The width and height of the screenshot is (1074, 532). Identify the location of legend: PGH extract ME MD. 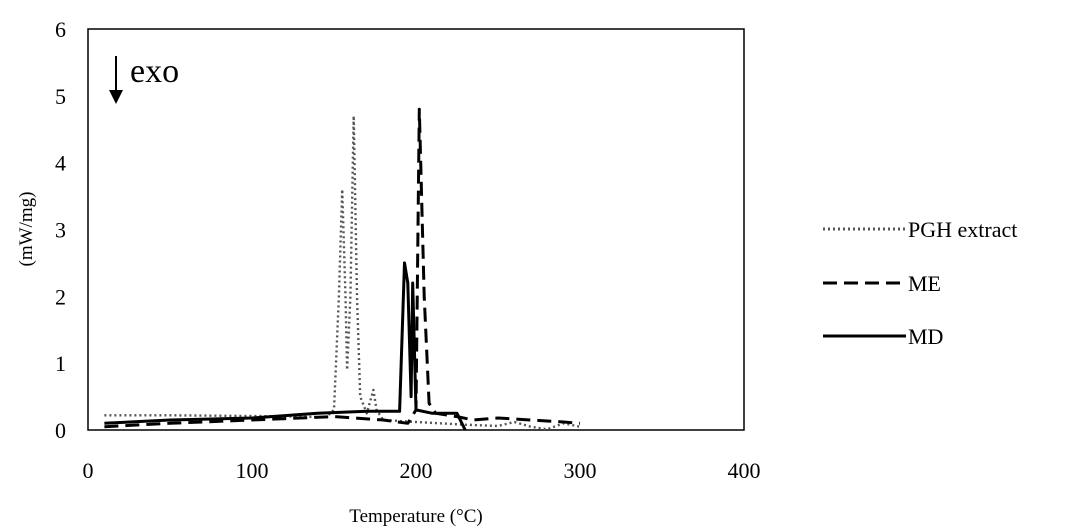
(920, 283).